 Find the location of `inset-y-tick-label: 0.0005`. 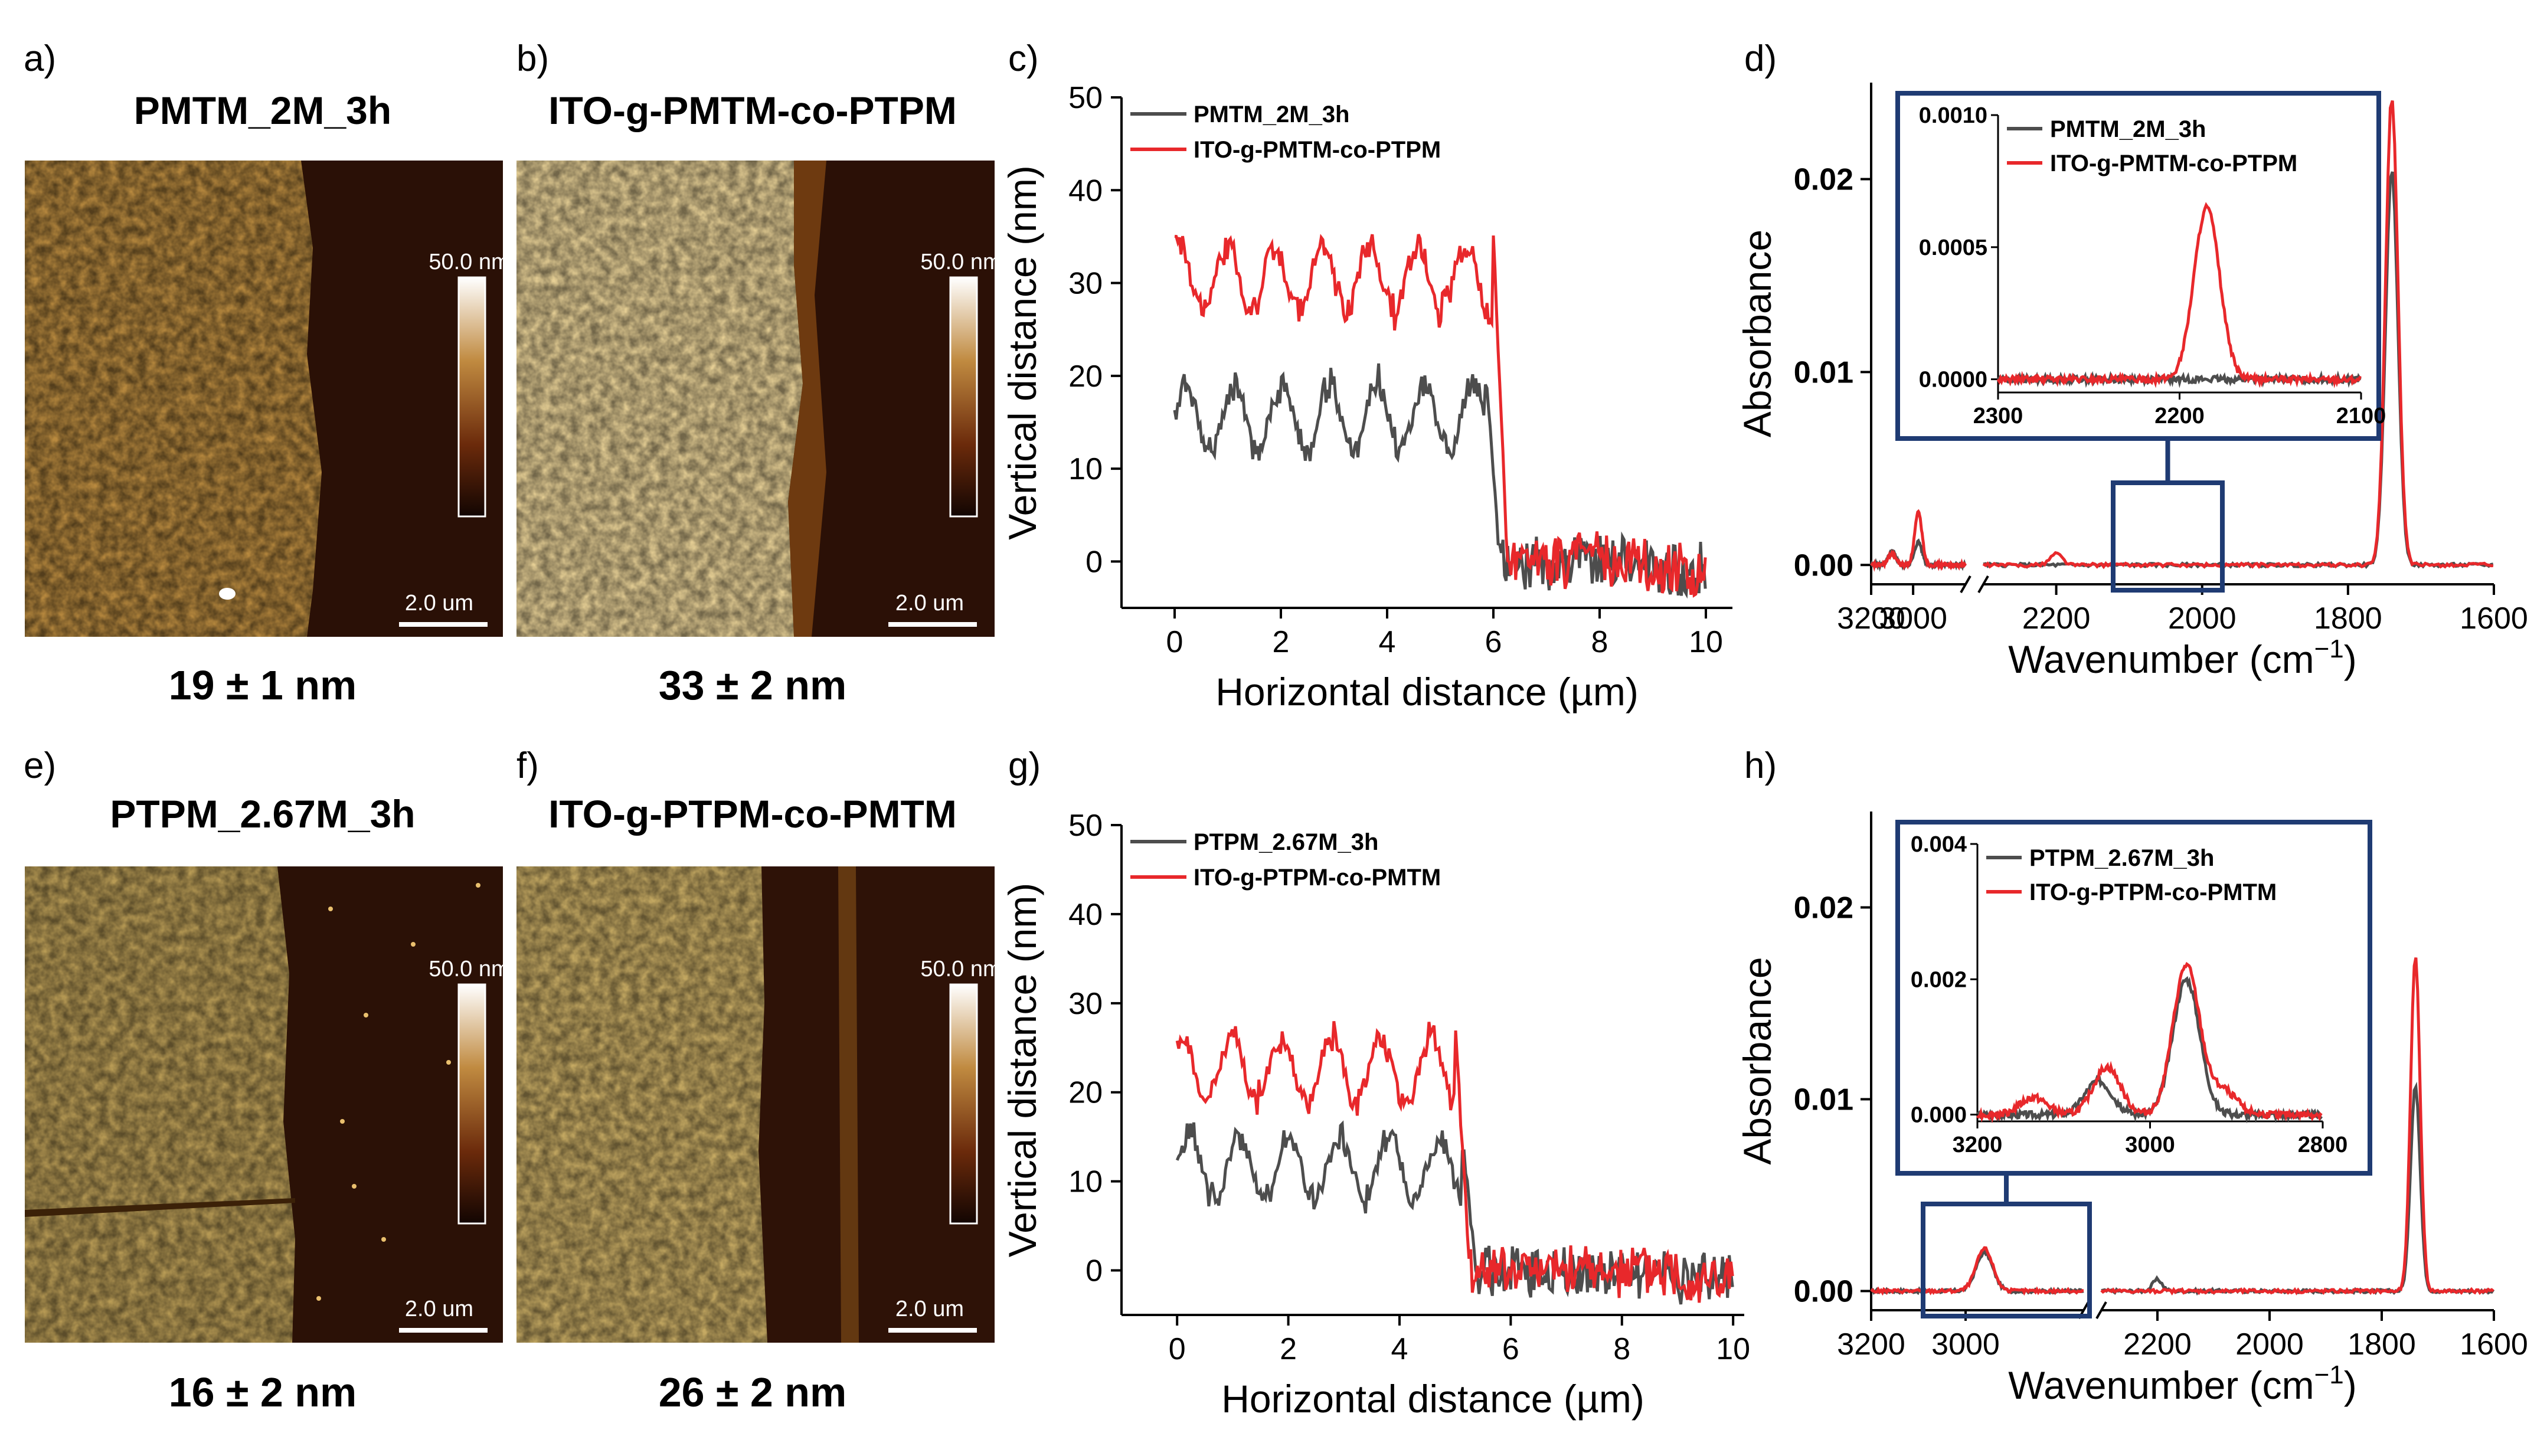

inset-y-tick-label: 0.0005 is located at coordinates (1953, 247).